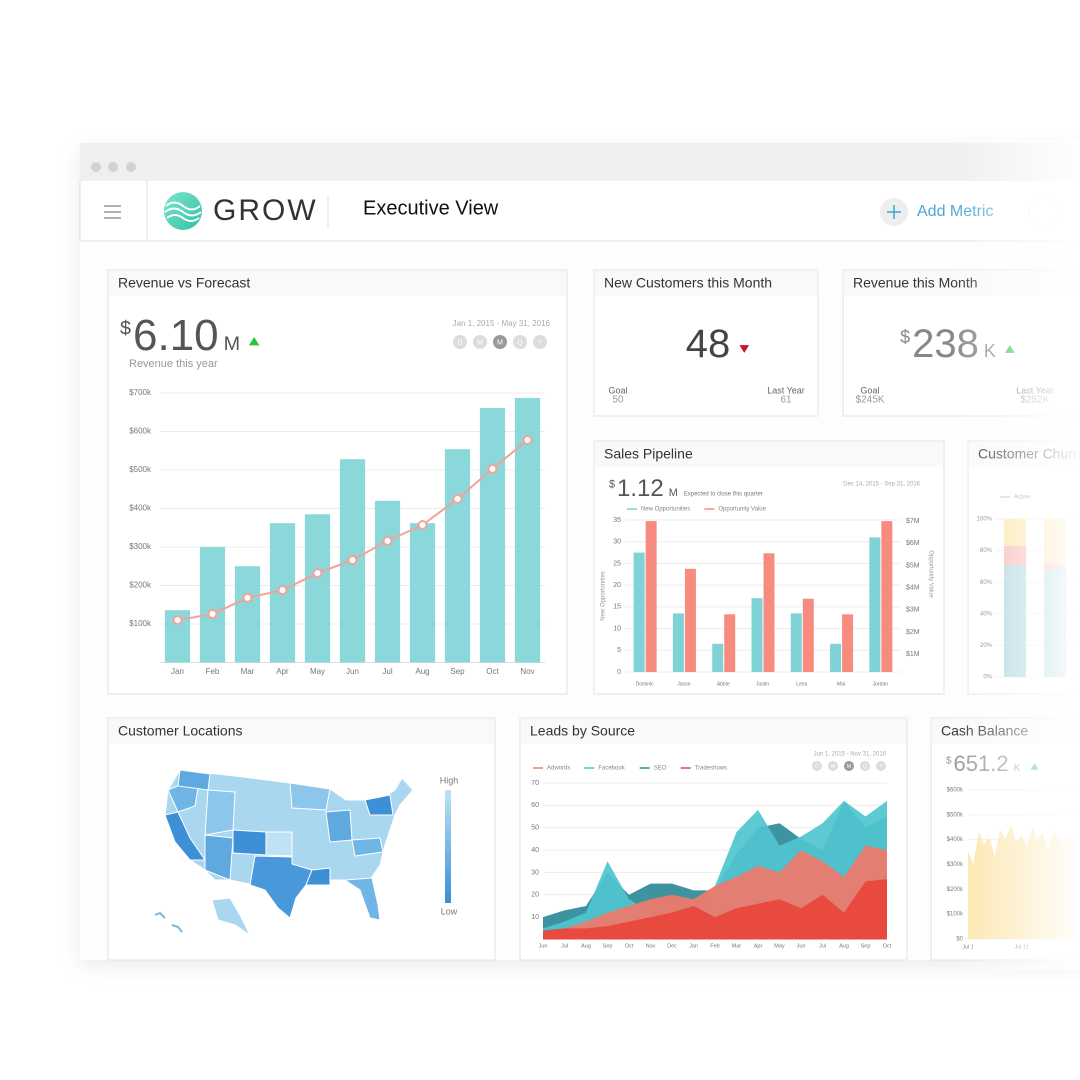 The height and width of the screenshot is (1080, 1080). Describe the element at coordinates (870, 400) in the screenshot. I see `goal-value: $245K` at that location.